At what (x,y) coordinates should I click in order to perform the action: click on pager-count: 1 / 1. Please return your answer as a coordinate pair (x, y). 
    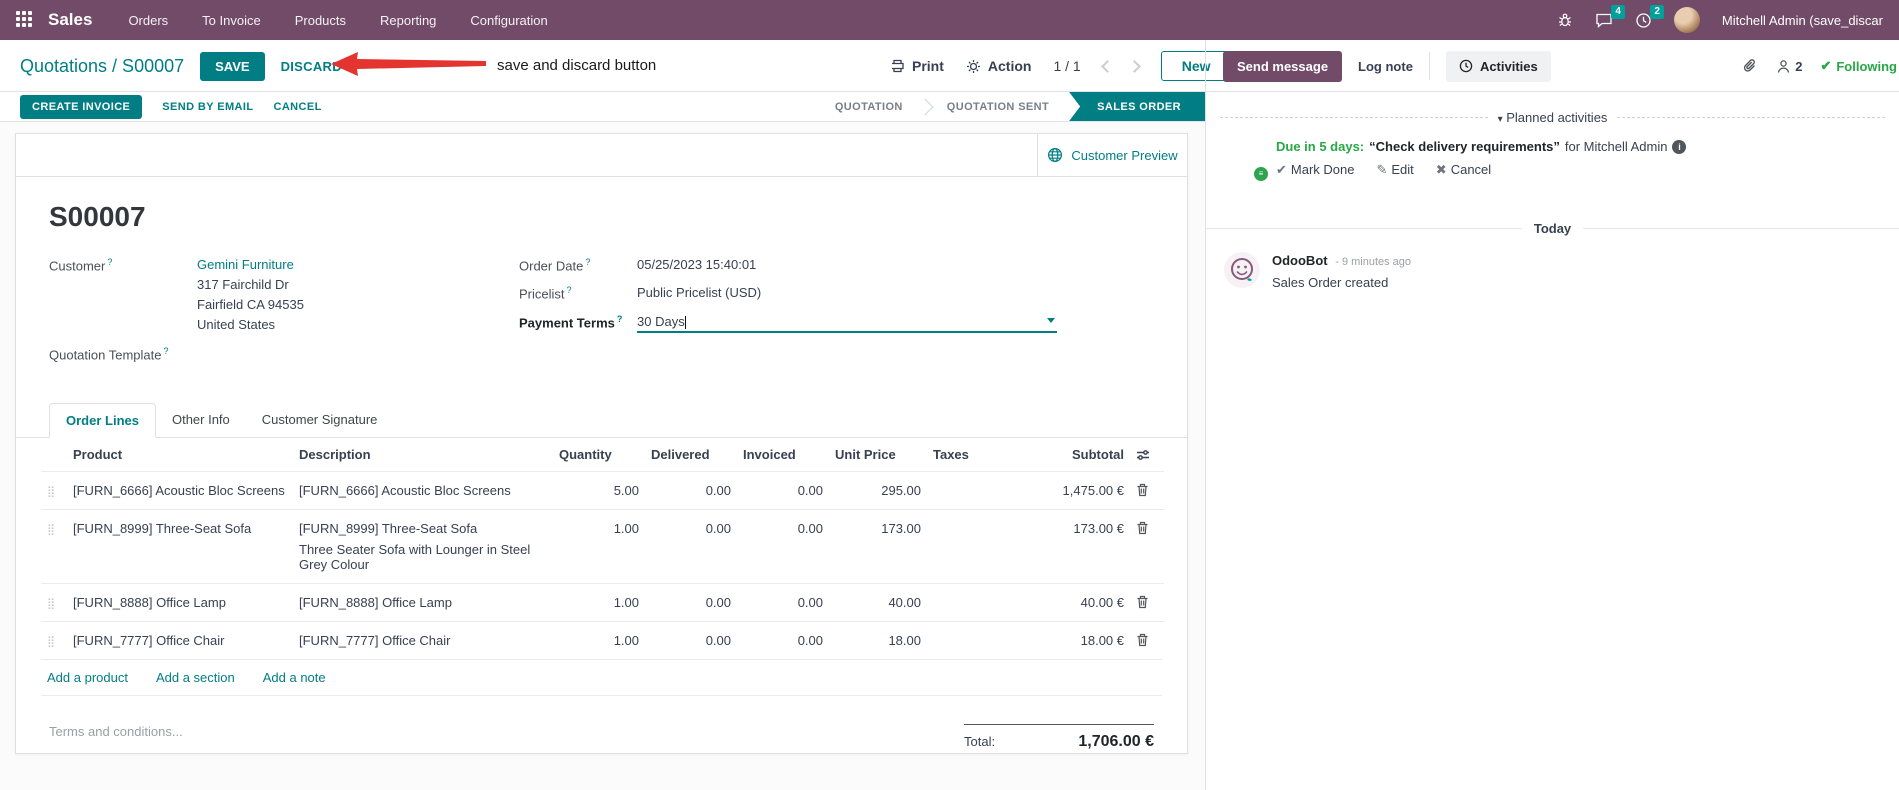
    Looking at the image, I should click on (1067, 66).